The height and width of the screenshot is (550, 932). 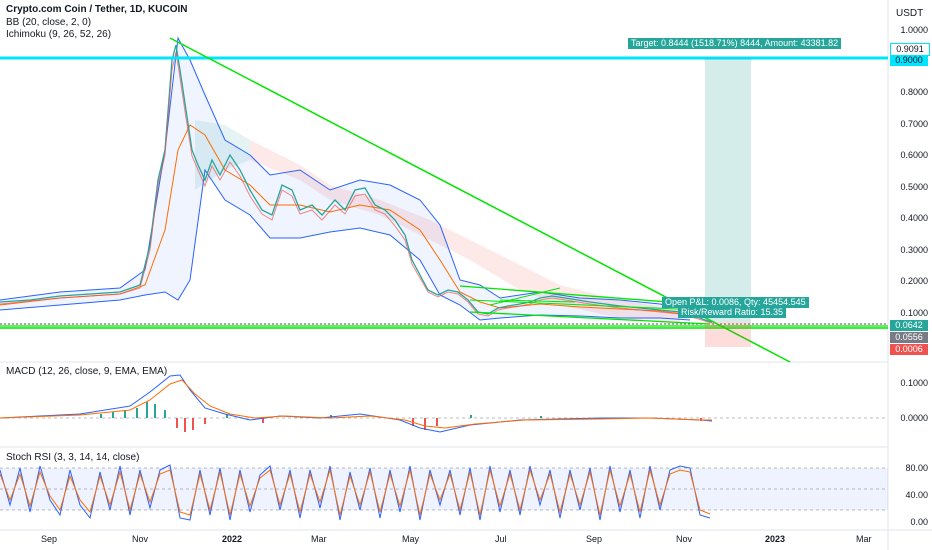 I want to click on risk-reward-label: Risk/Reward Ratio: 15.35, so click(x=732, y=312).